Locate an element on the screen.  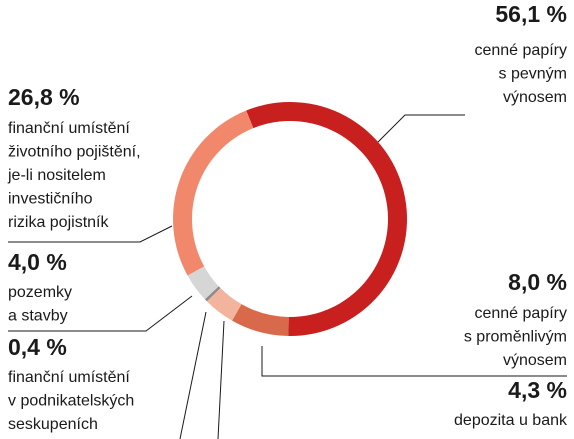
category-label: a stavby is located at coordinates (38, 316).